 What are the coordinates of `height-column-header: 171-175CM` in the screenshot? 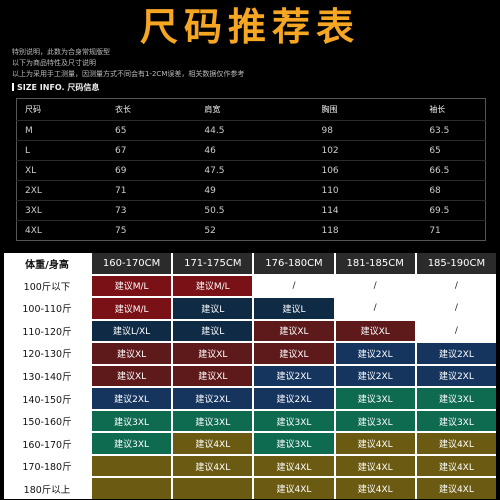 It's located at (213, 263).